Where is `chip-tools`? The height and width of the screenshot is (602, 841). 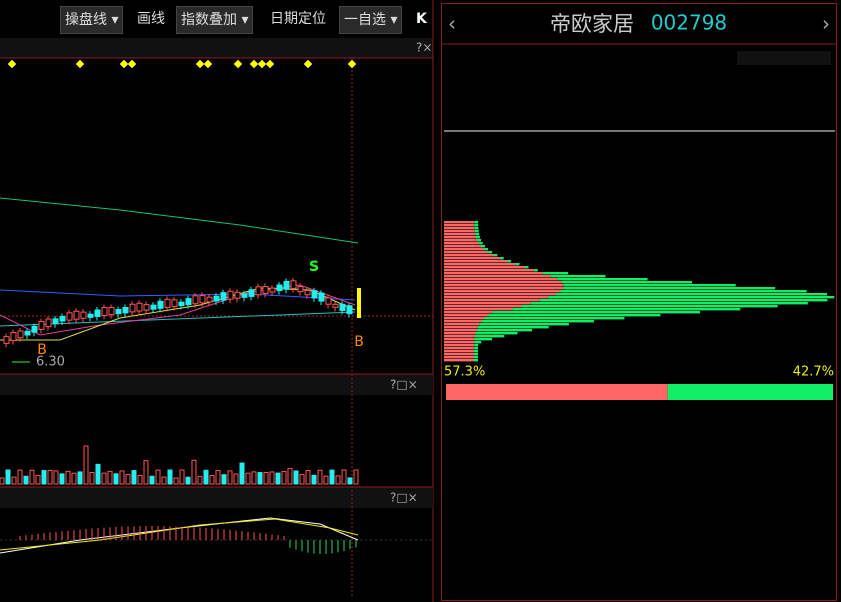 chip-tools is located at coordinates (784, 58).